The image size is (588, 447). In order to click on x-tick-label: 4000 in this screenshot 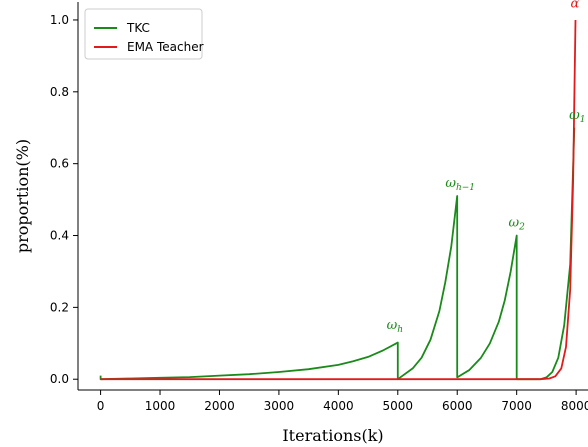, I will do `click(338, 406)`.